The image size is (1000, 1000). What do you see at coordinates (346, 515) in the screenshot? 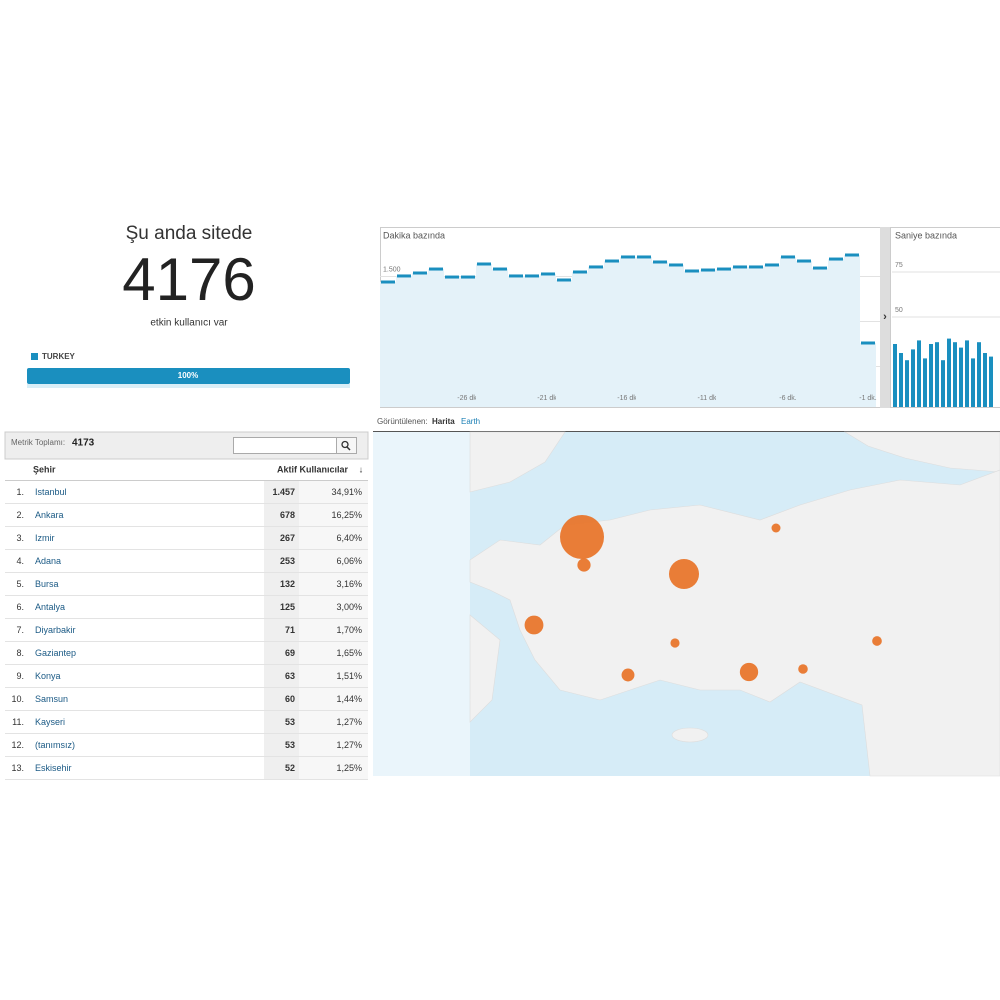
I see `user-share: 16,25%` at bounding box center [346, 515].